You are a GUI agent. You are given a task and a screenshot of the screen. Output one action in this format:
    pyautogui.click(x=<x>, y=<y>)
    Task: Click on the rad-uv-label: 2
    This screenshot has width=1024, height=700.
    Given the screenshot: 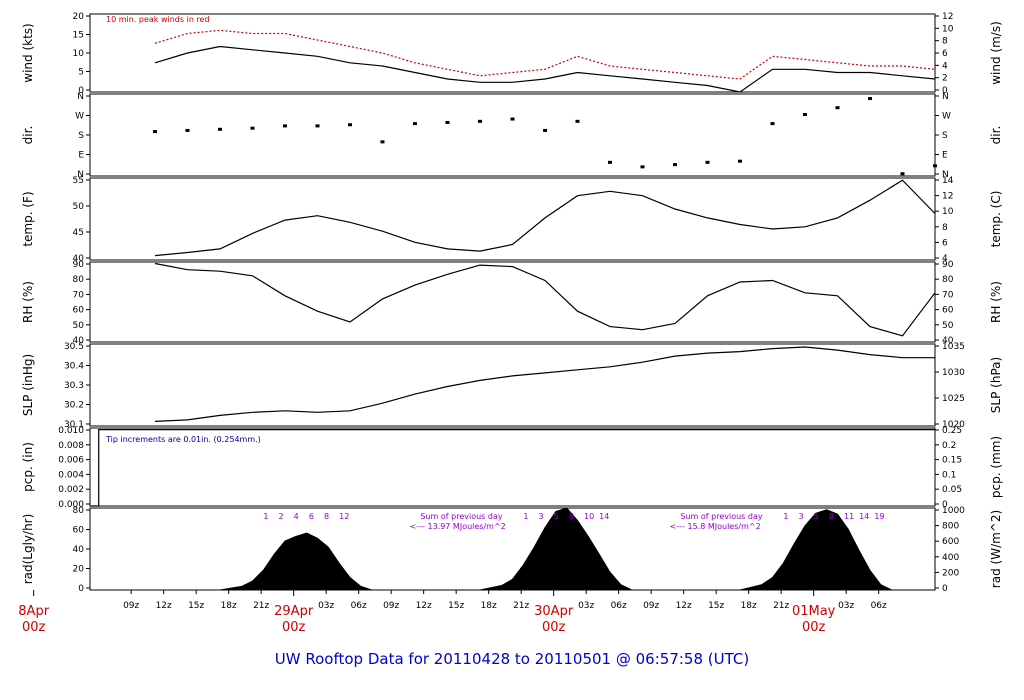 What is the action you would take?
    pyautogui.click(x=281, y=516)
    